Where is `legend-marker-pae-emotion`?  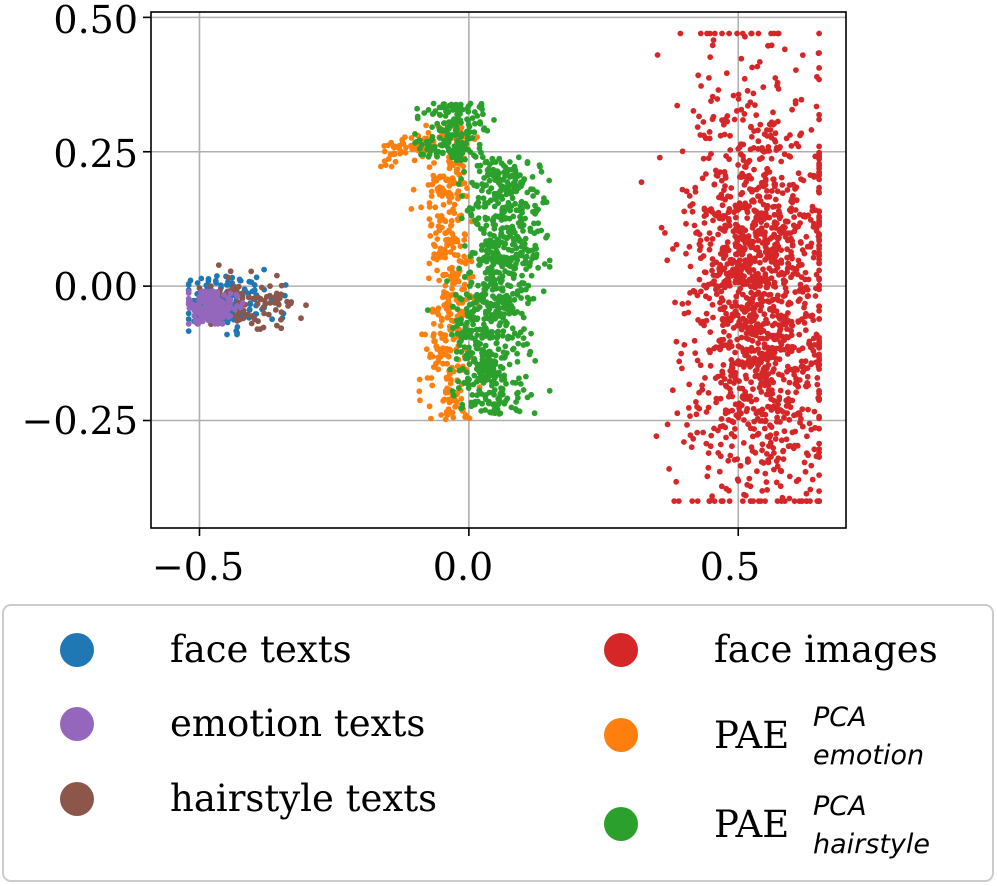 legend-marker-pae-emotion is located at coordinates (621, 735).